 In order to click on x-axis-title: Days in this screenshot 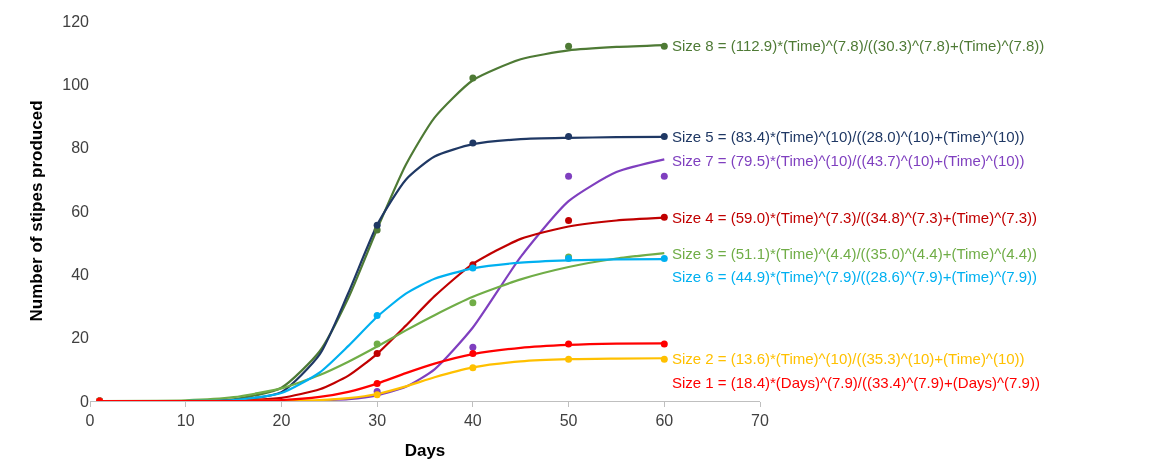, I will do `click(425, 450)`.